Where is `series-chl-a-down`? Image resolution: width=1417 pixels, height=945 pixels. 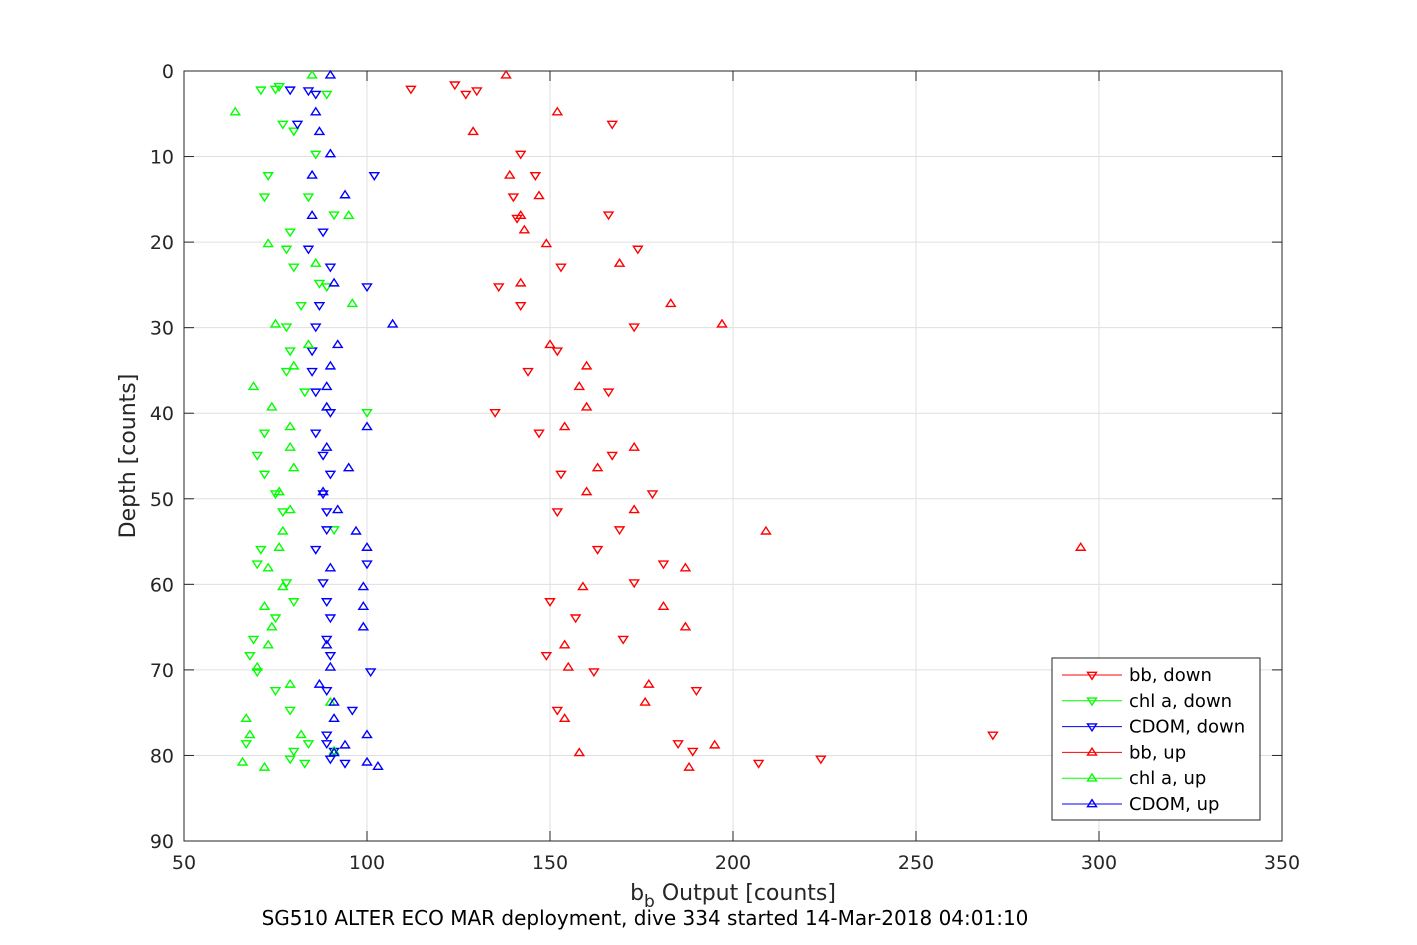 series-chl-a-down is located at coordinates (306, 425).